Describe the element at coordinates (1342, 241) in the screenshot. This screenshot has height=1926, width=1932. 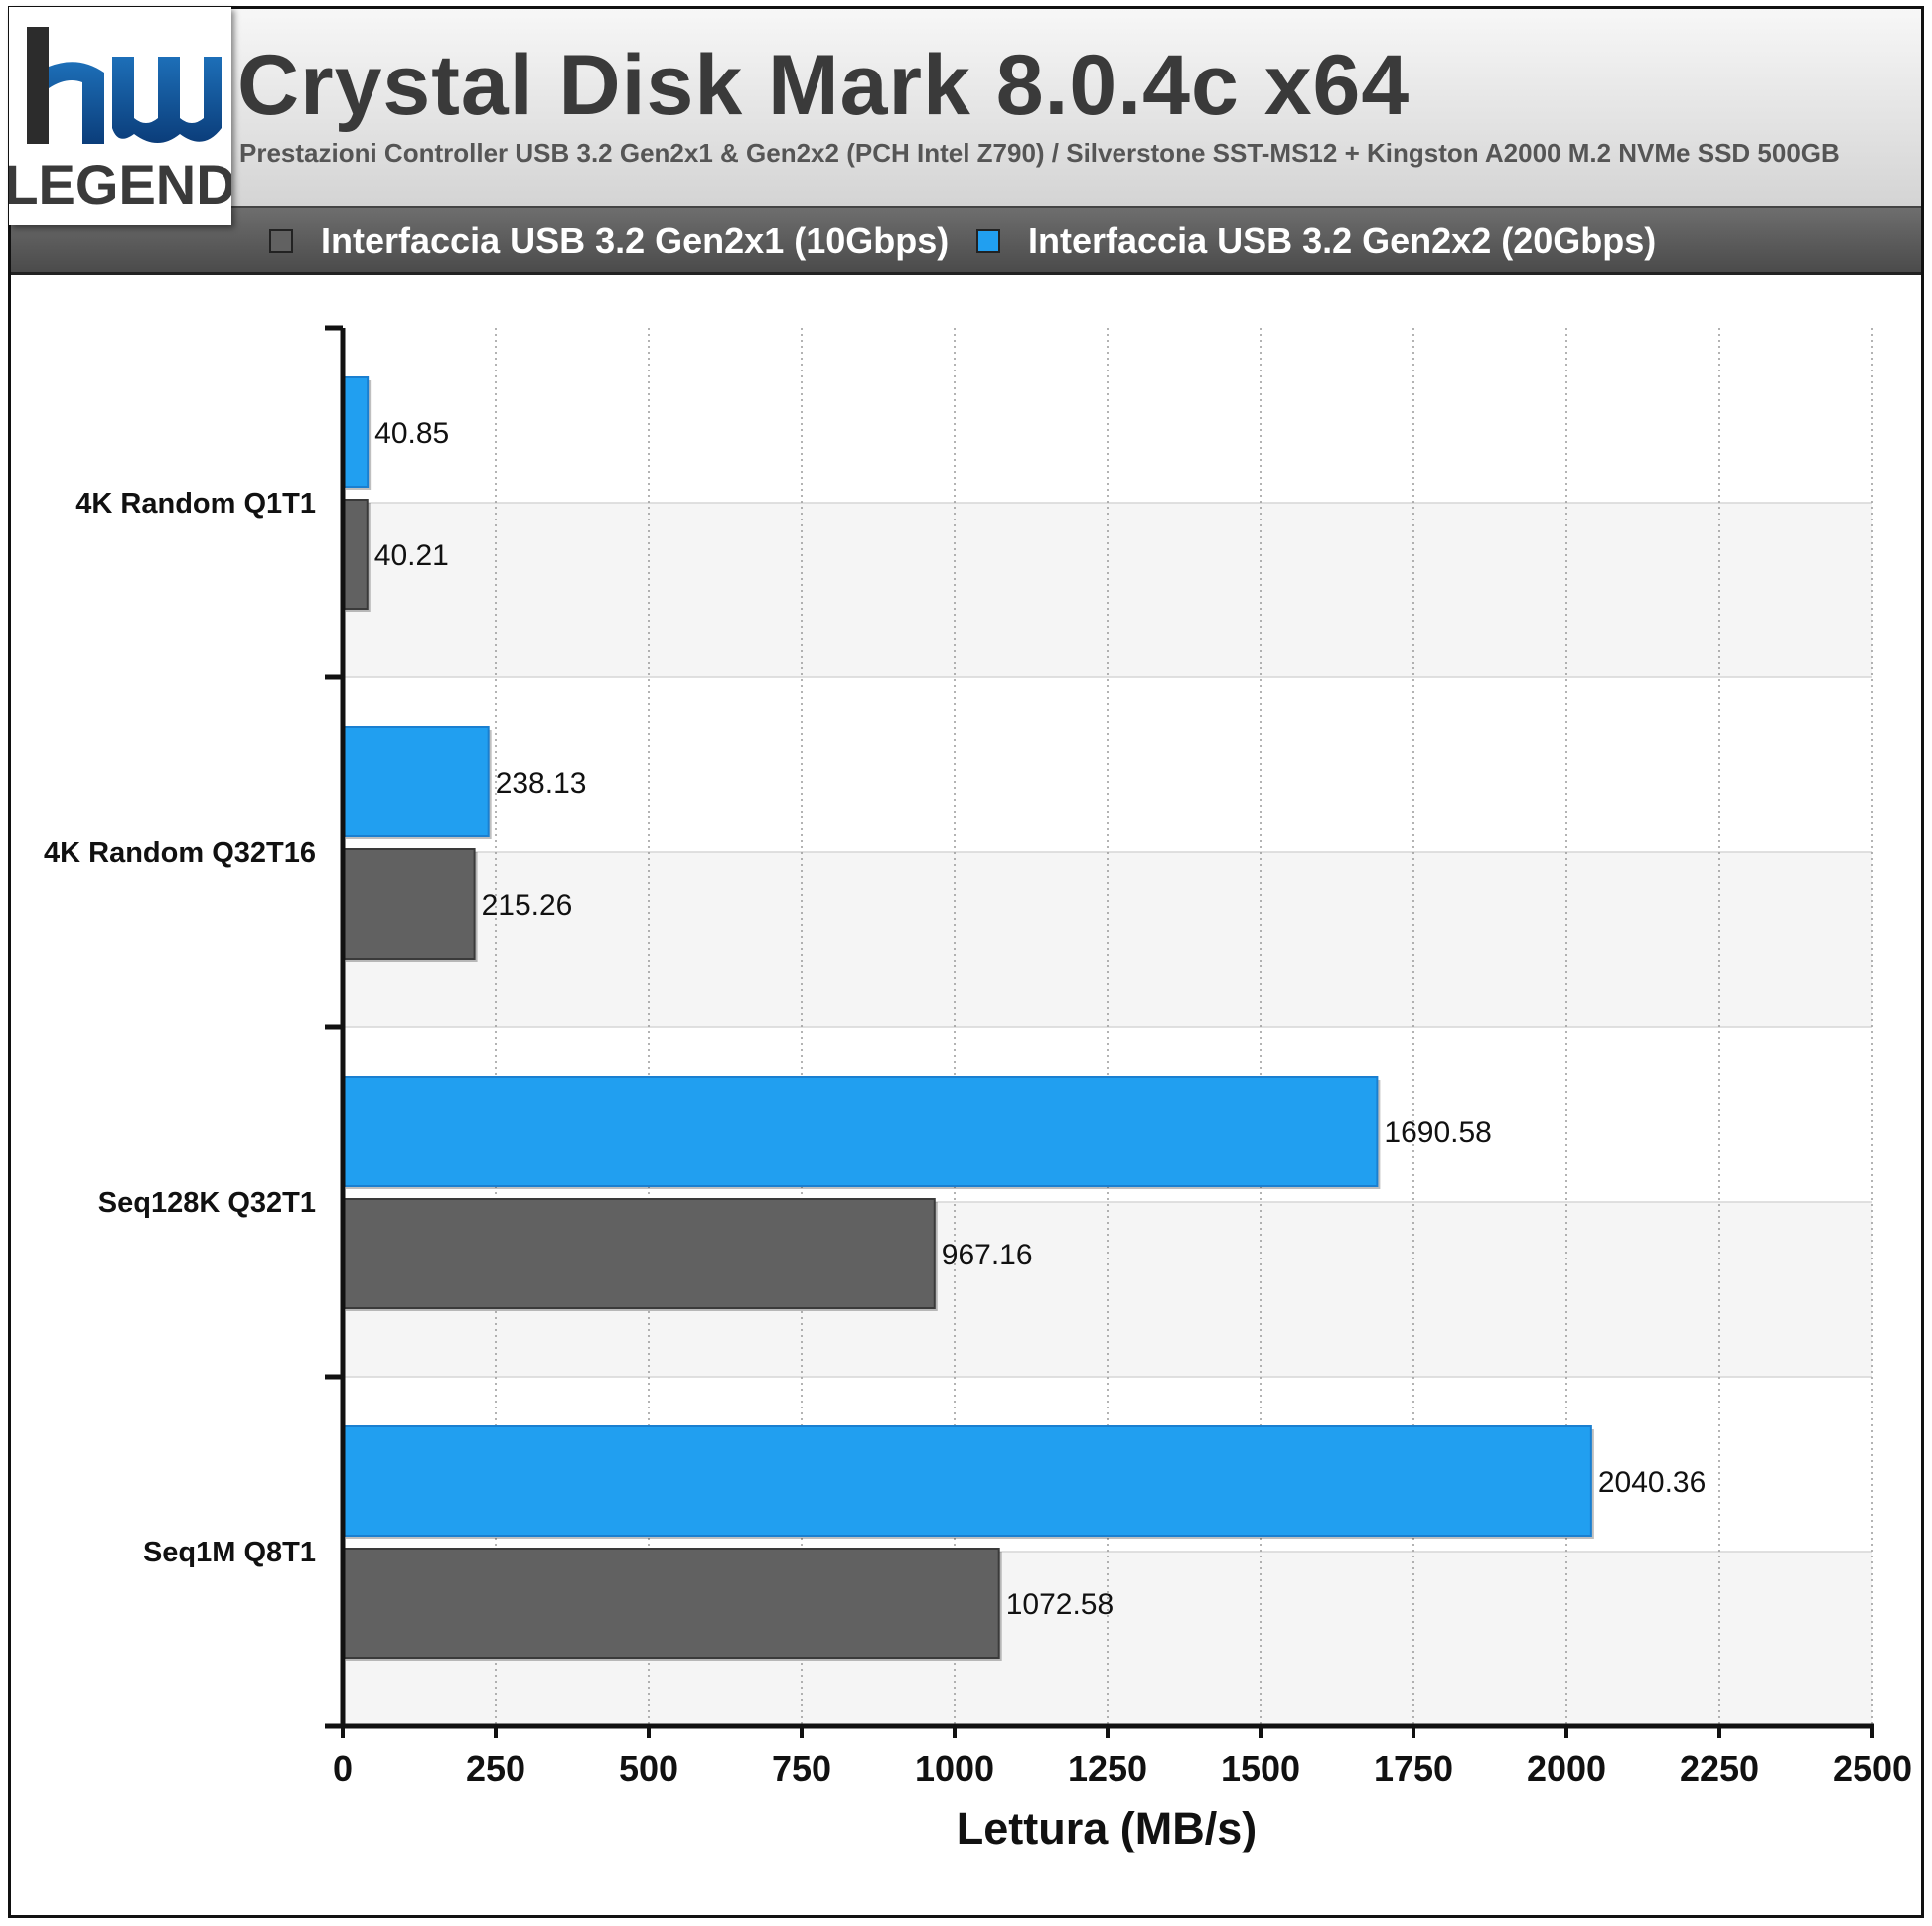
I see `legend-label-gen2x2: Interfaccia USB 3.2 Gen2x2 (20Gbps)` at that location.